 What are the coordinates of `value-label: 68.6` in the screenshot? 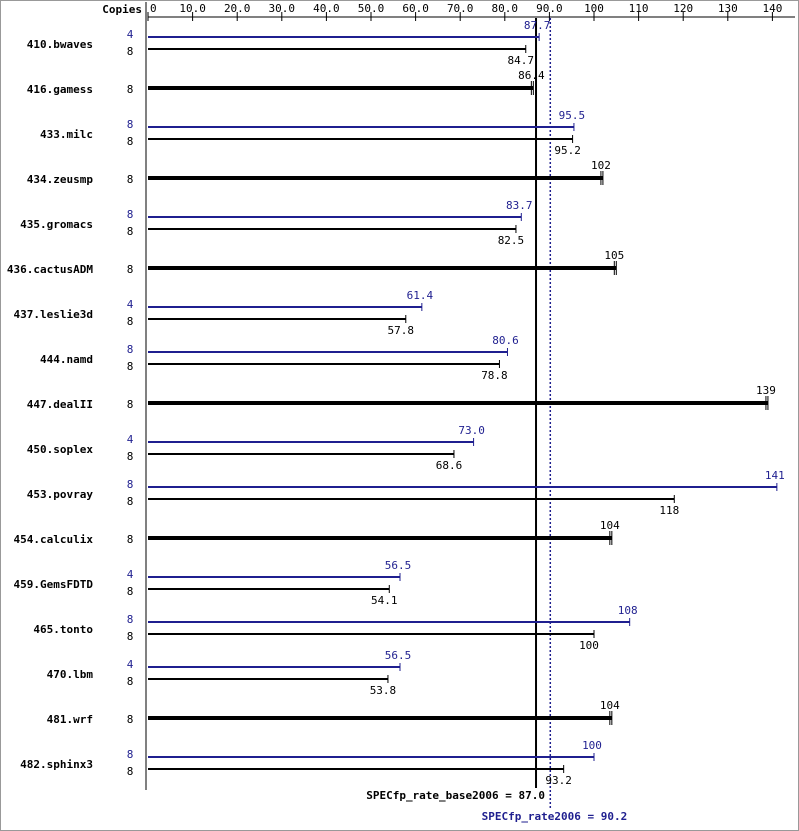 It's located at (449, 465).